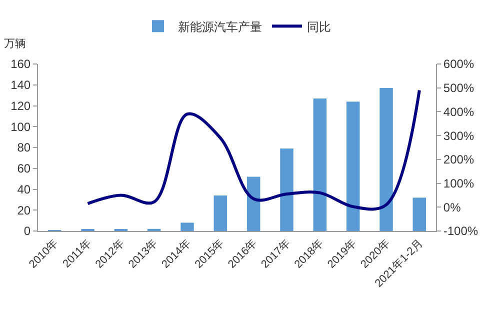 The height and width of the screenshot is (309, 498). Describe the element at coordinates (452, 207) in the screenshot. I see `y2-tick-label: 0%` at that location.